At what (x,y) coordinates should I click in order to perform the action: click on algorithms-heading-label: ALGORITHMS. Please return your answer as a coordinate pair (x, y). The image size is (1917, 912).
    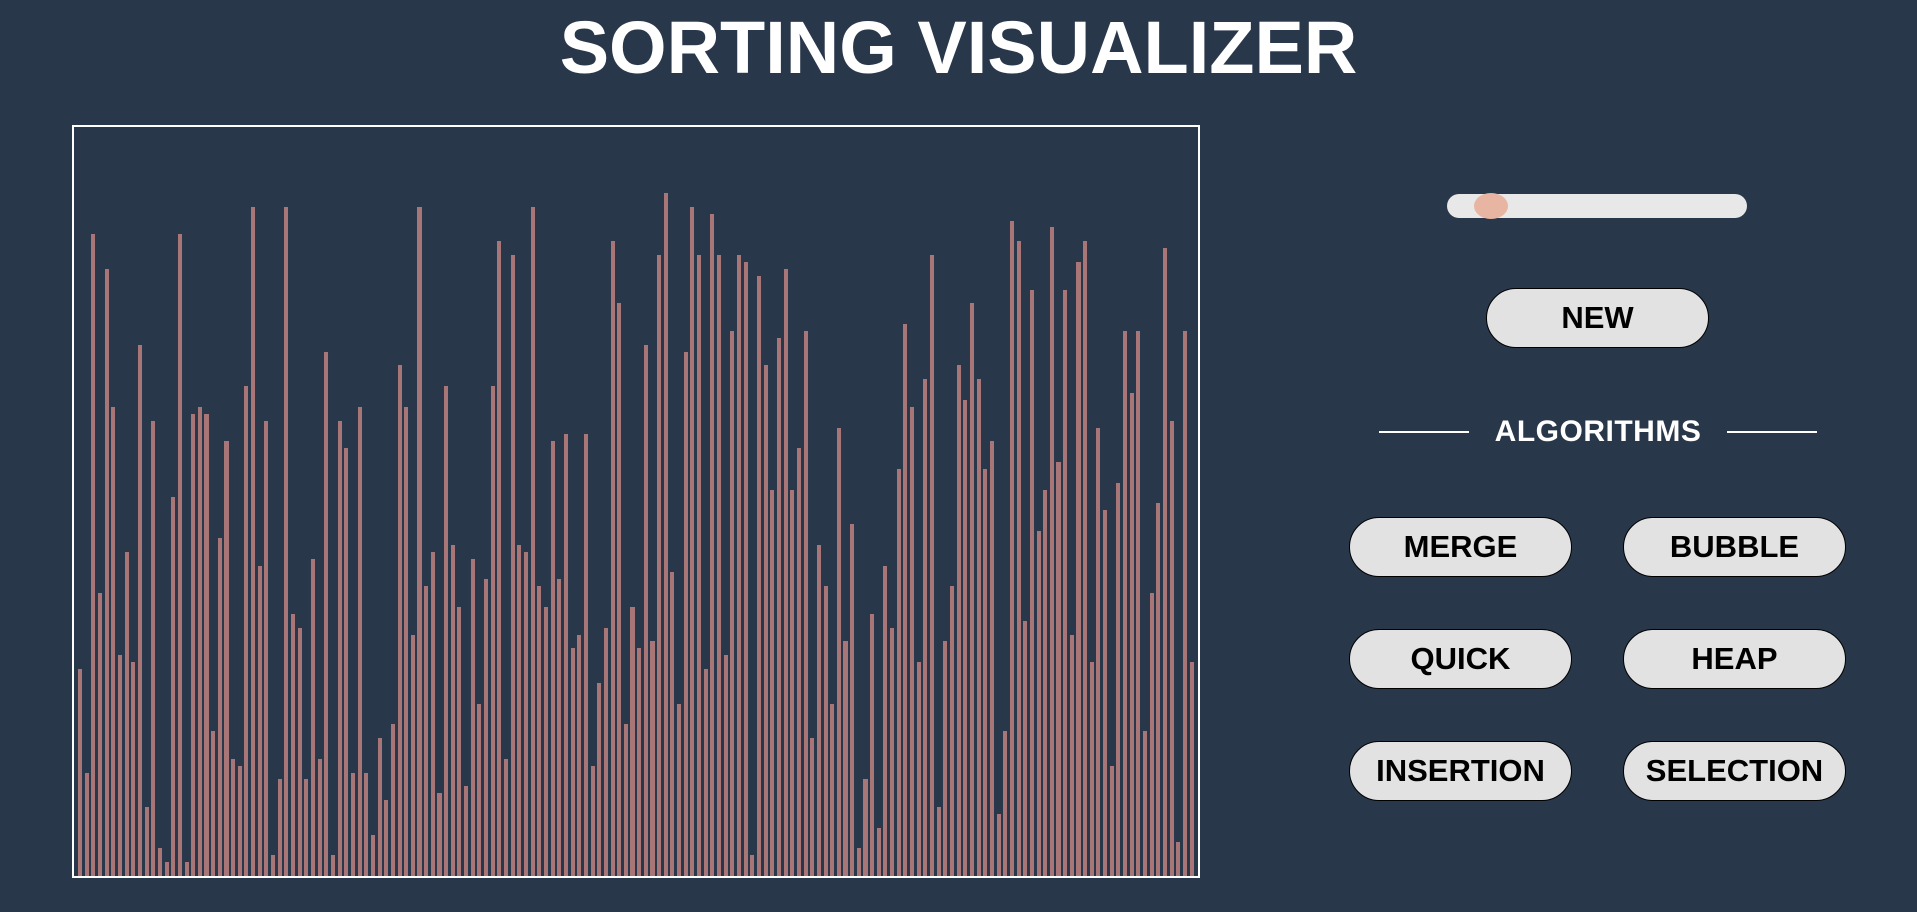
    Looking at the image, I should click on (1598, 431).